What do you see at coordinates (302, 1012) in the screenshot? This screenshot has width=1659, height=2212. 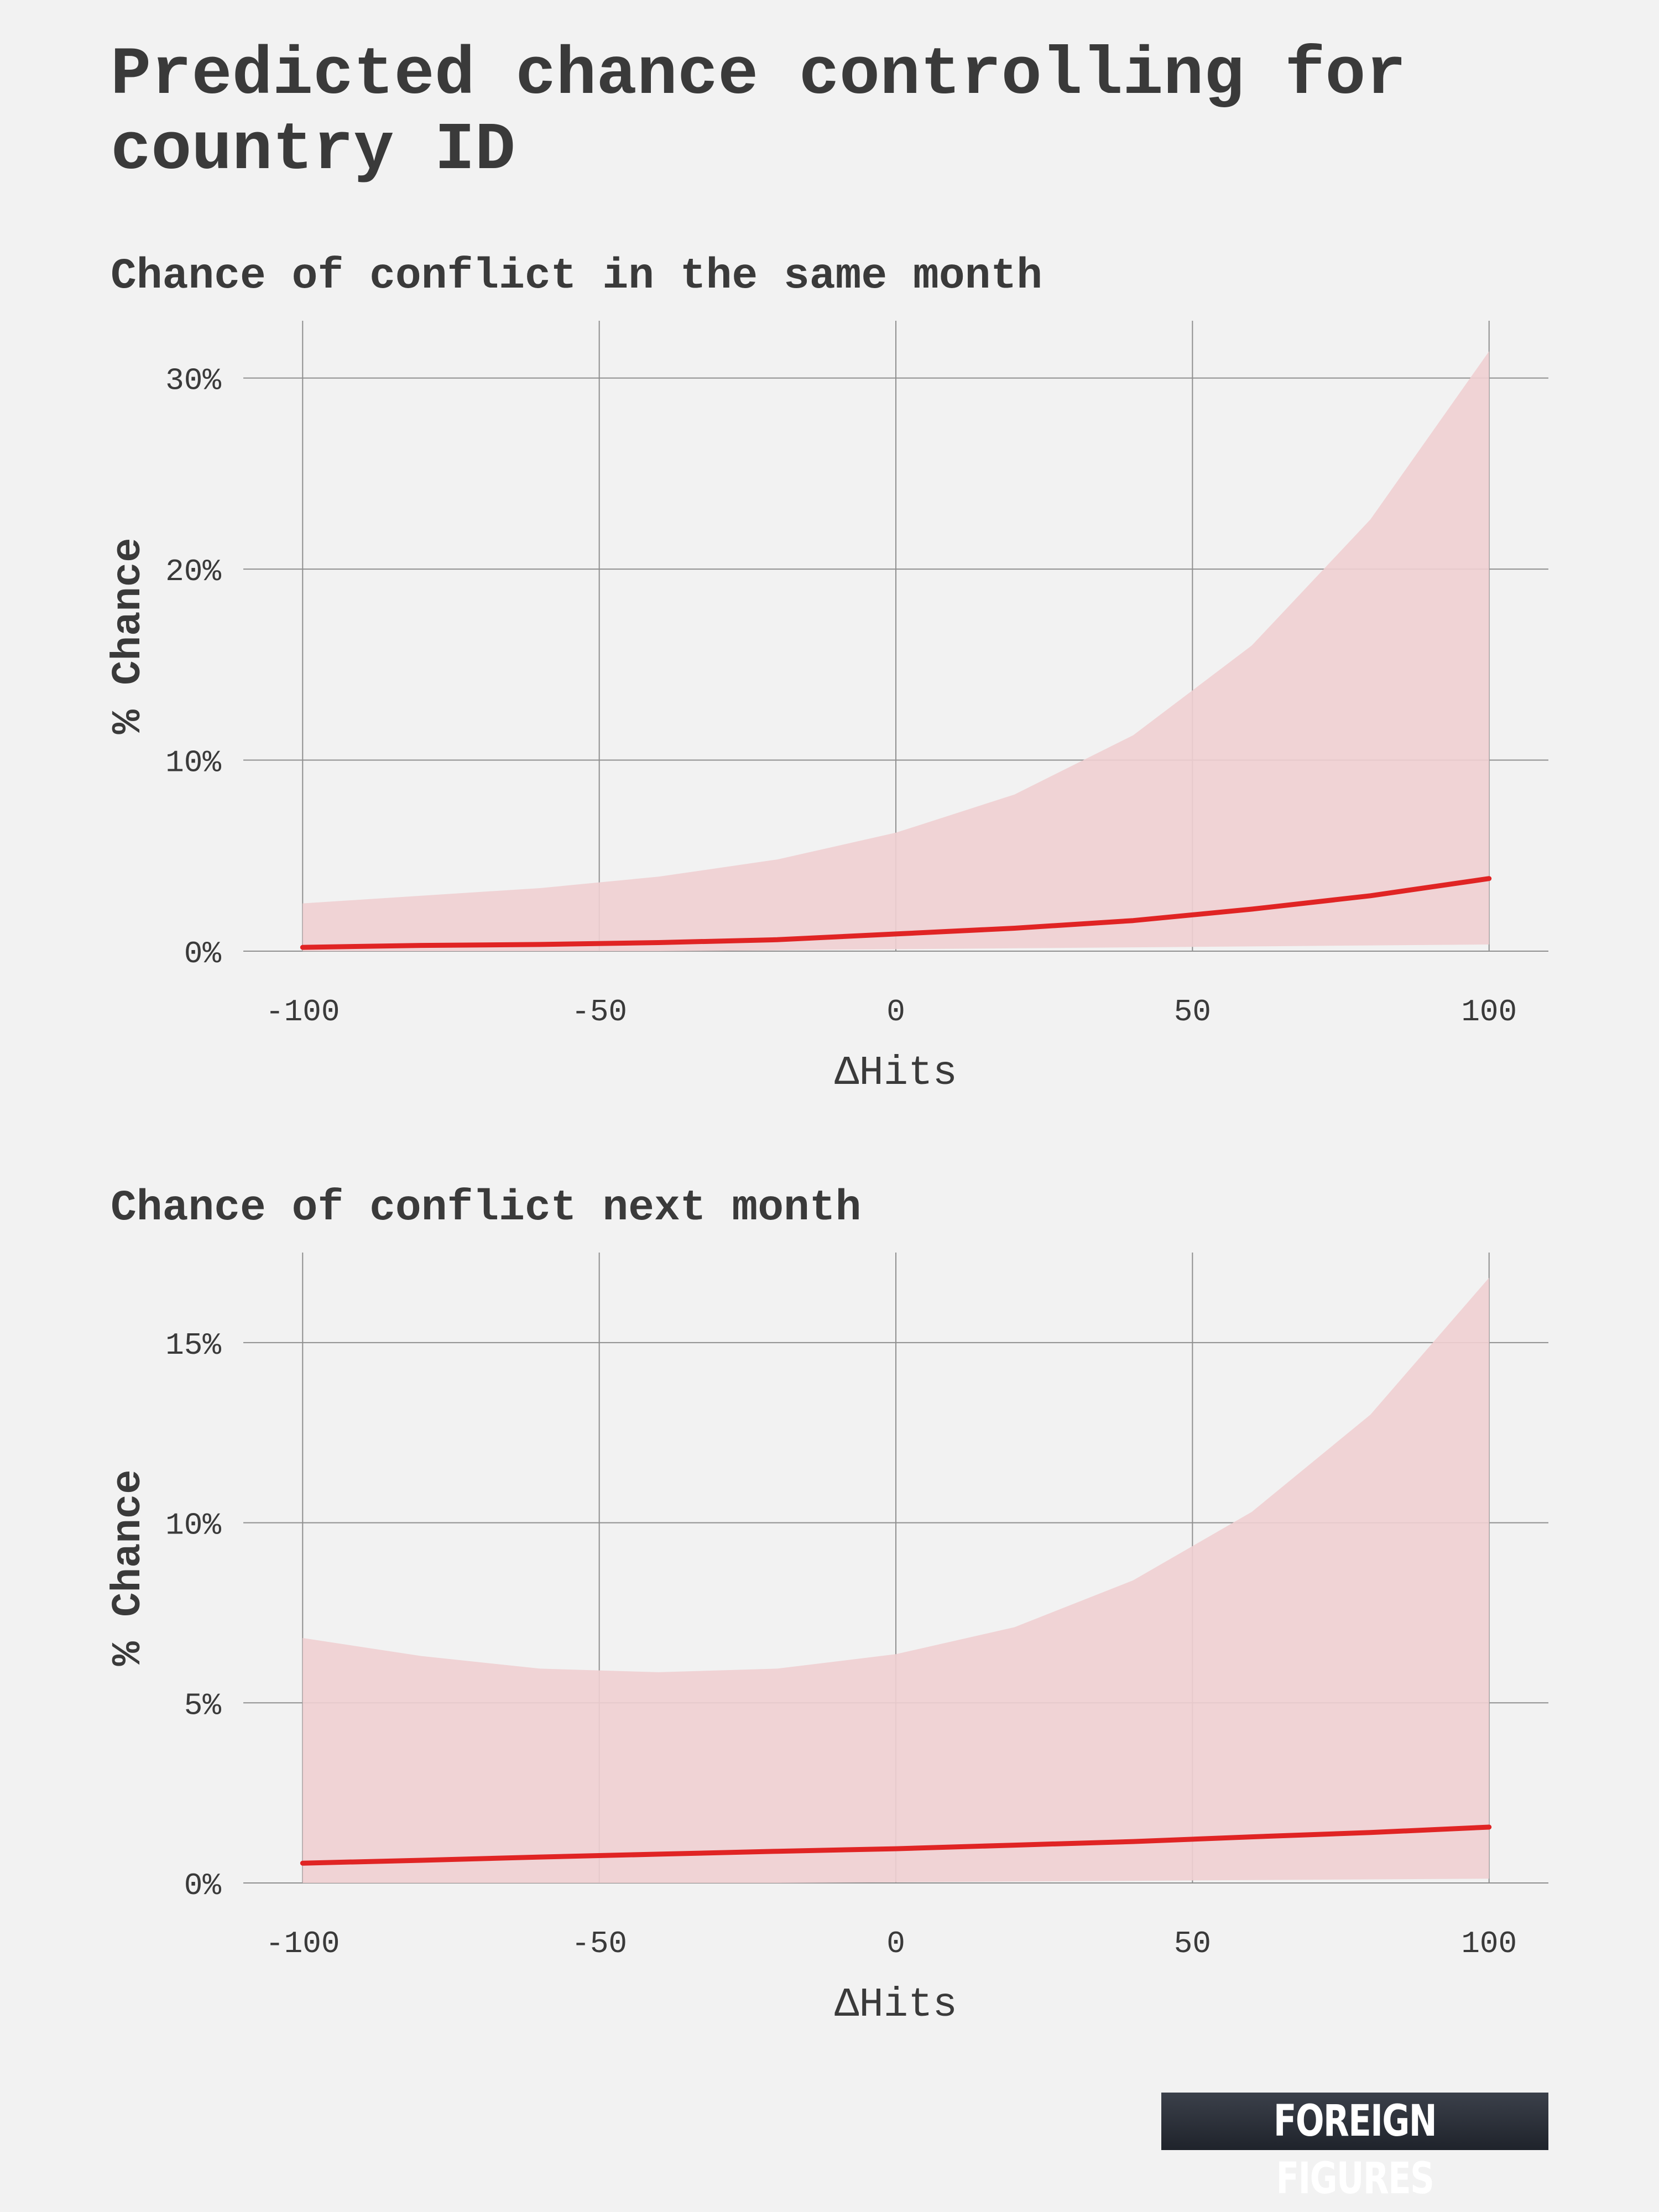 I see `chart1-x-tick-label: -100` at bounding box center [302, 1012].